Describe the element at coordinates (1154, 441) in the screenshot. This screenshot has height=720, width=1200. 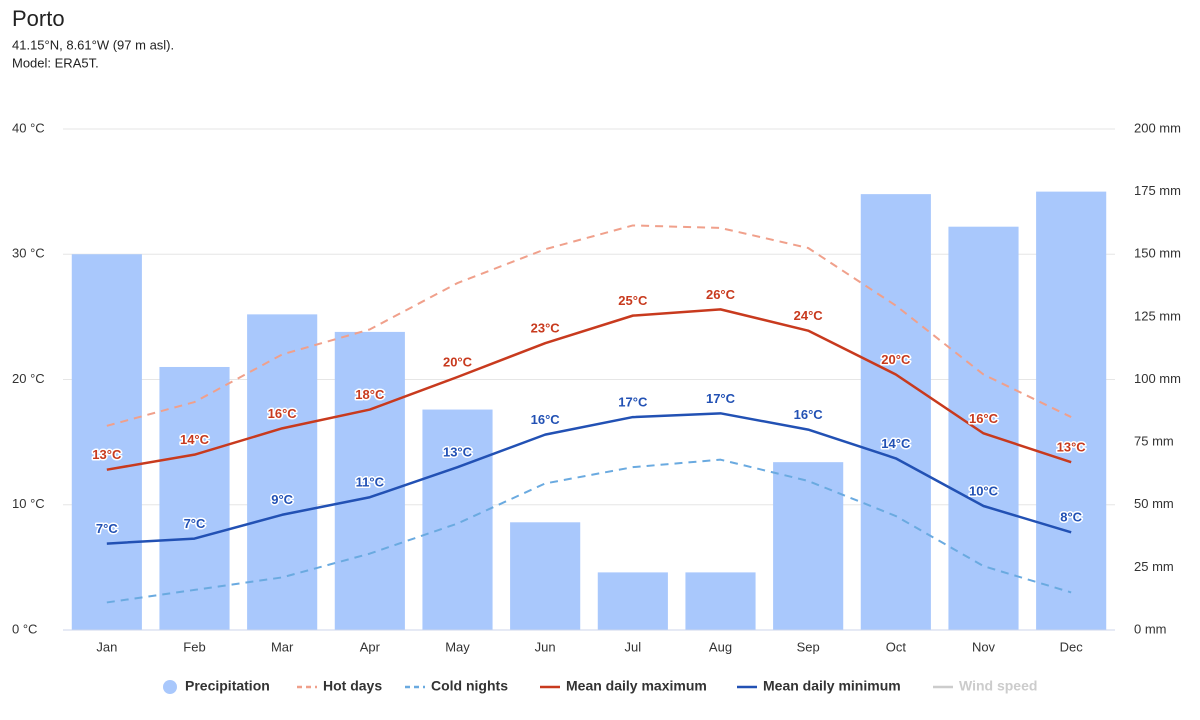
I see `y2-tick-label: 75 mm` at that location.